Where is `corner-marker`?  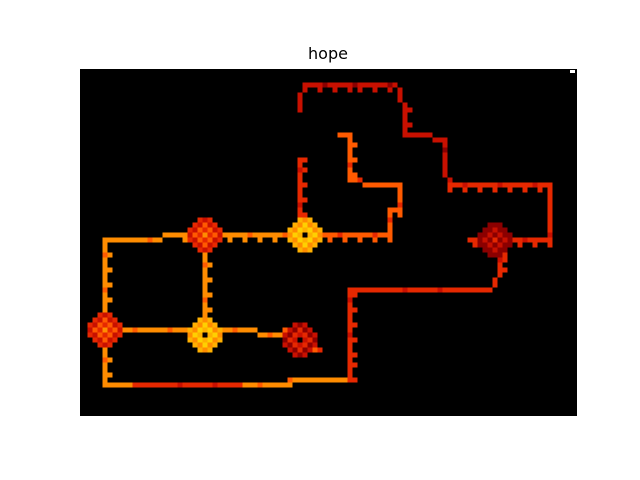 corner-marker is located at coordinates (572, 71).